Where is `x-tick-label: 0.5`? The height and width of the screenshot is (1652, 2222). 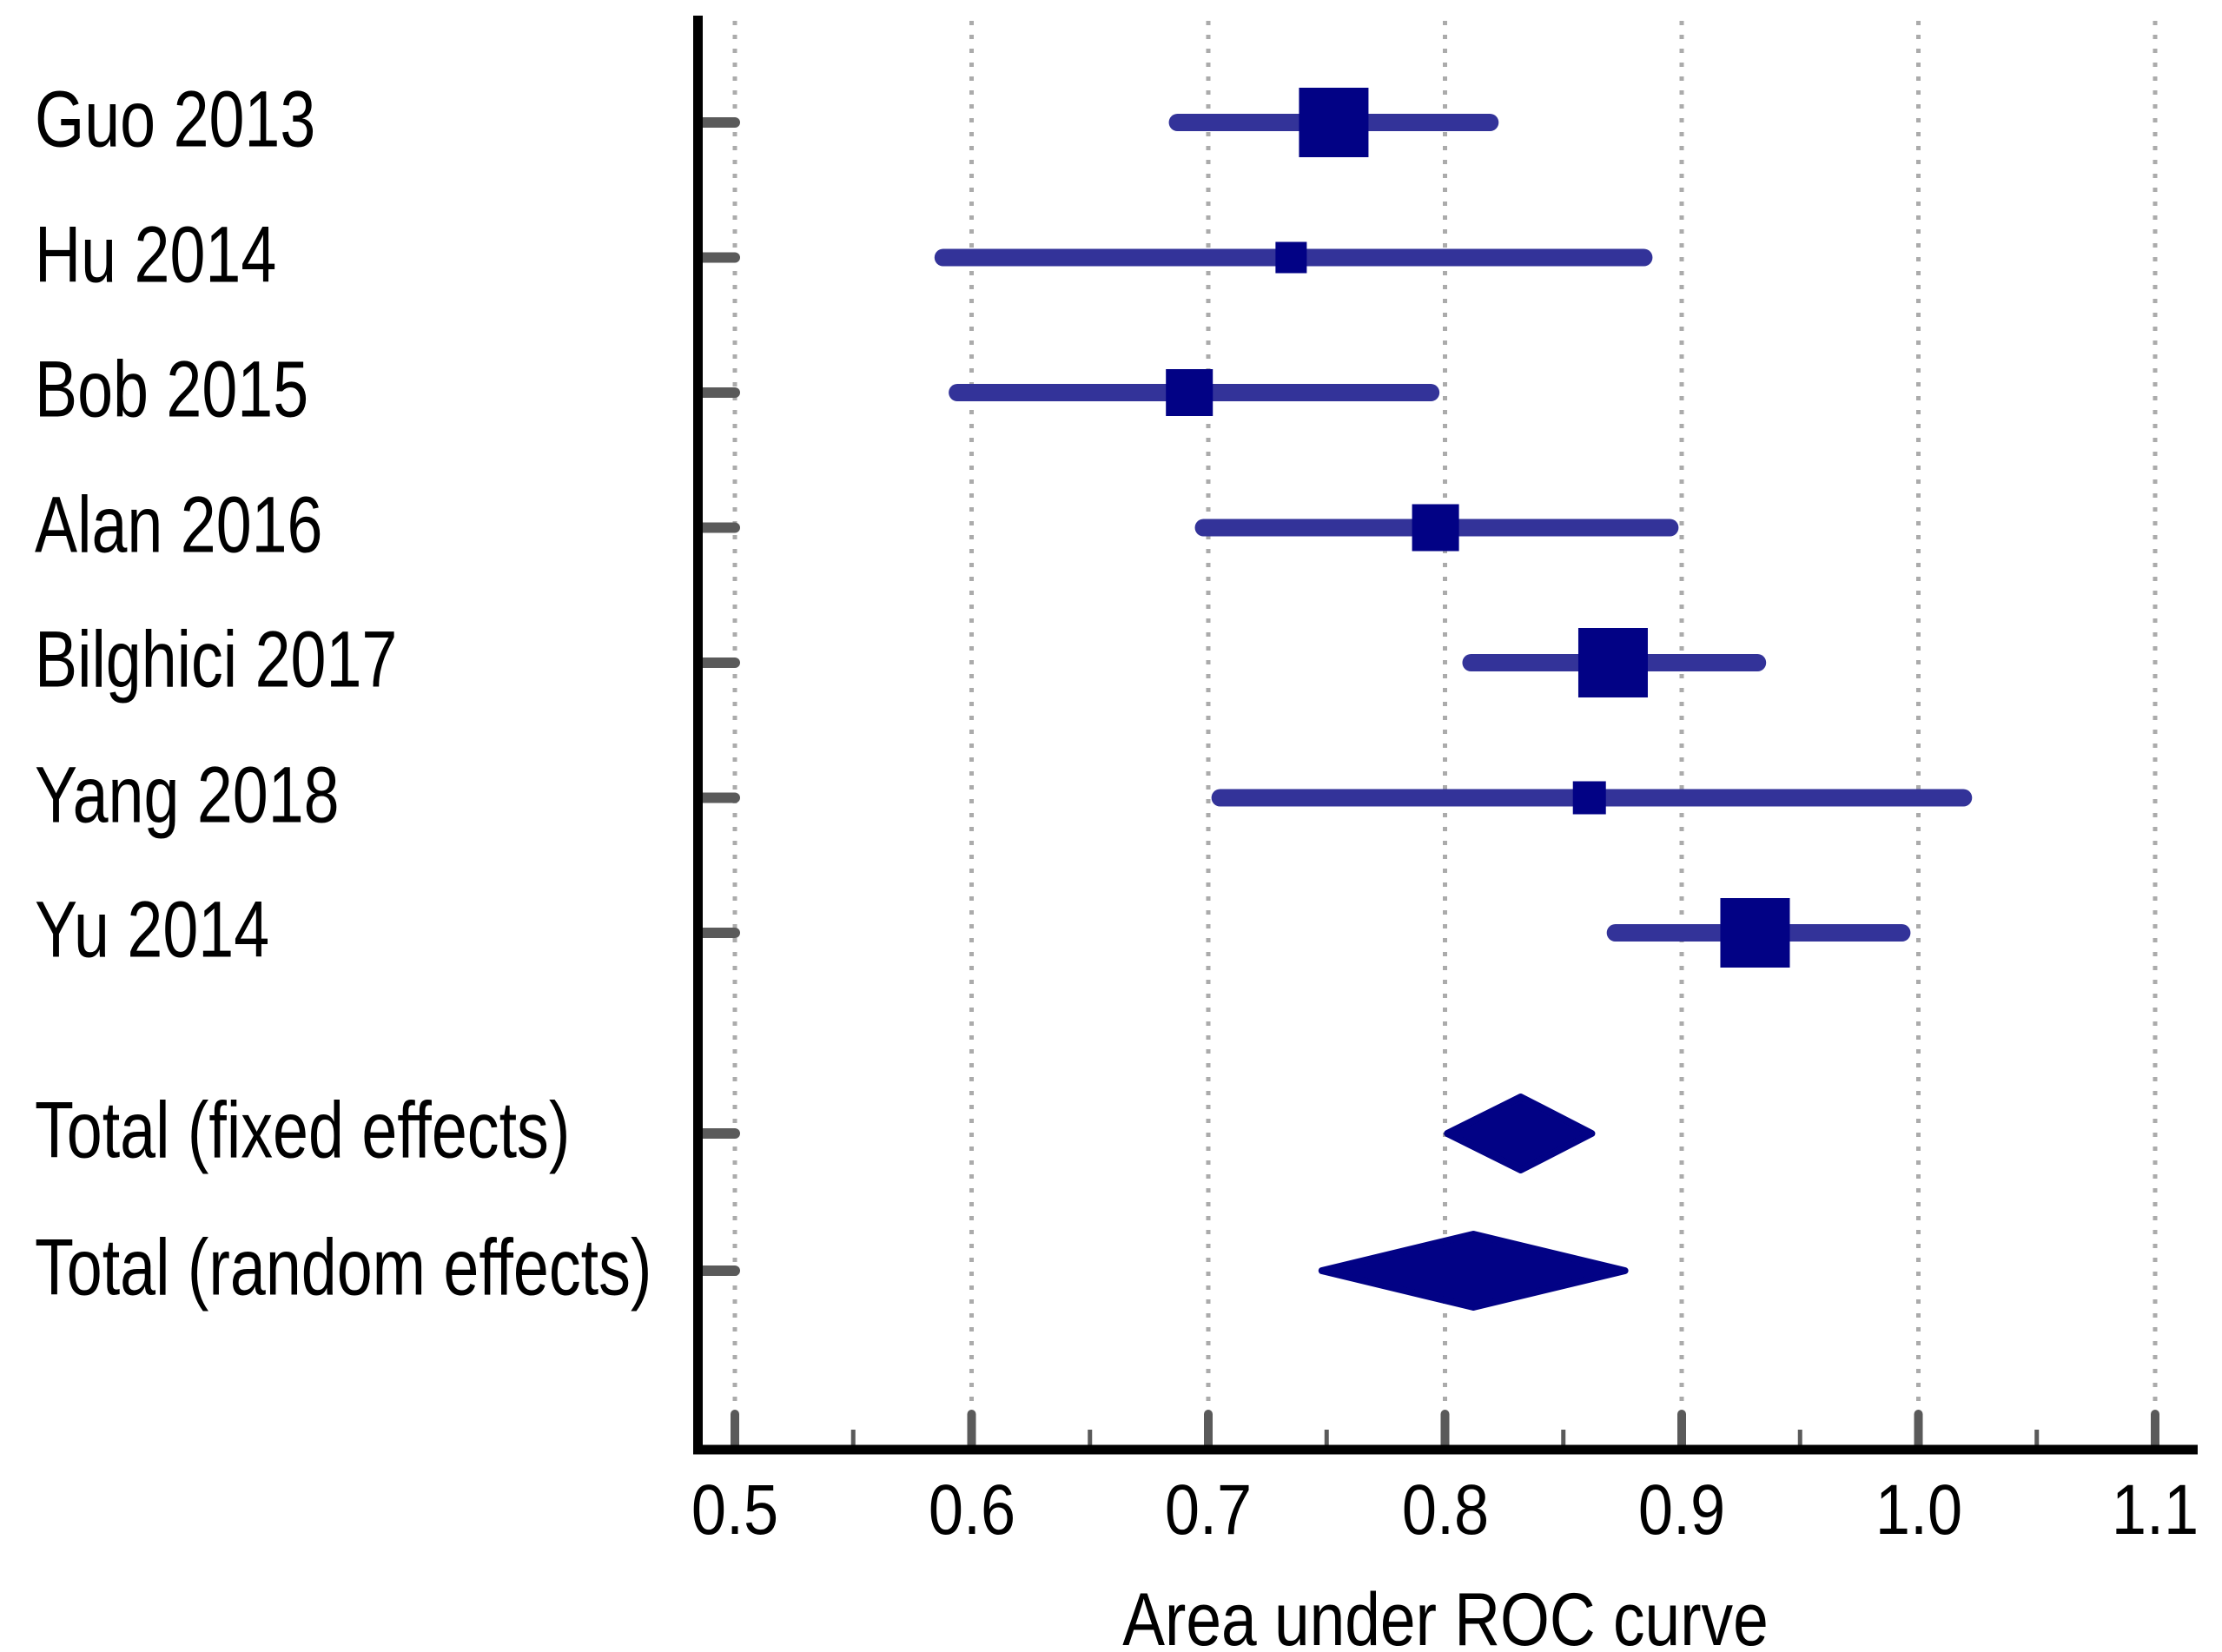 x-tick-label: 0.5 is located at coordinates (735, 1510).